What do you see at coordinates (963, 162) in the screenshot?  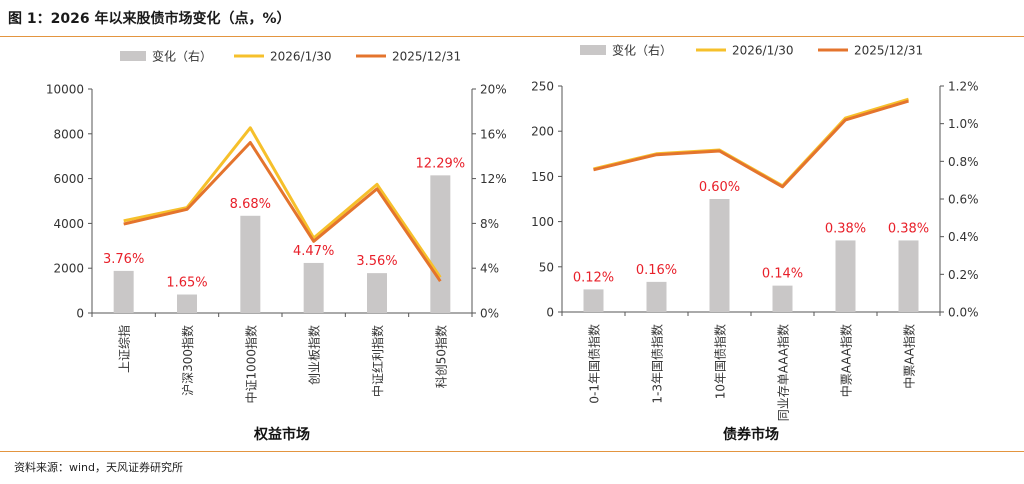 I see `right-axis-tick-label: 0.8%` at bounding box center [963, 162].